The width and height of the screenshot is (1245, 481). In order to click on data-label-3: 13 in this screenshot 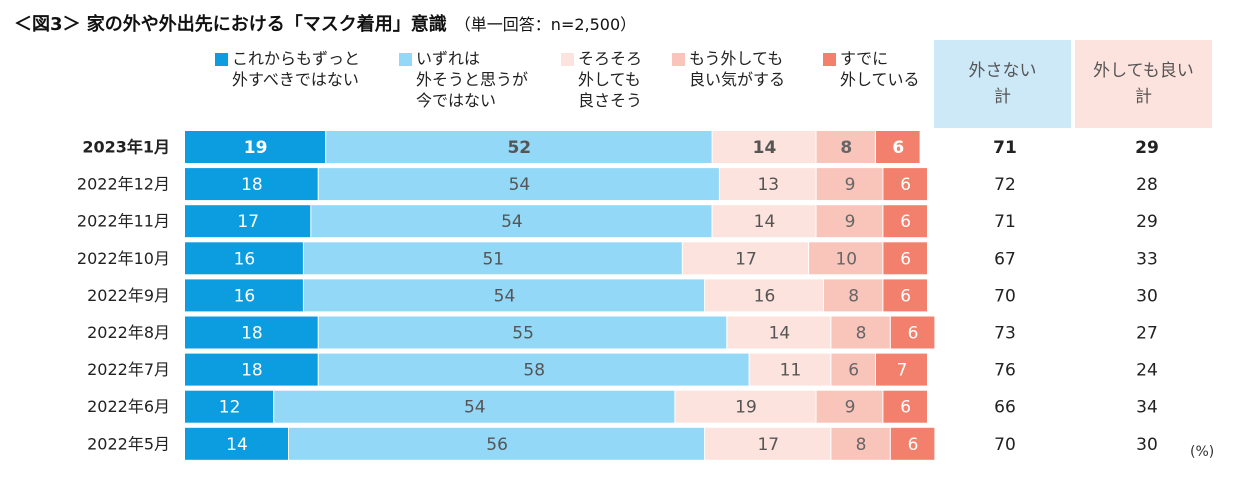, I will do `click(768, 185)`.